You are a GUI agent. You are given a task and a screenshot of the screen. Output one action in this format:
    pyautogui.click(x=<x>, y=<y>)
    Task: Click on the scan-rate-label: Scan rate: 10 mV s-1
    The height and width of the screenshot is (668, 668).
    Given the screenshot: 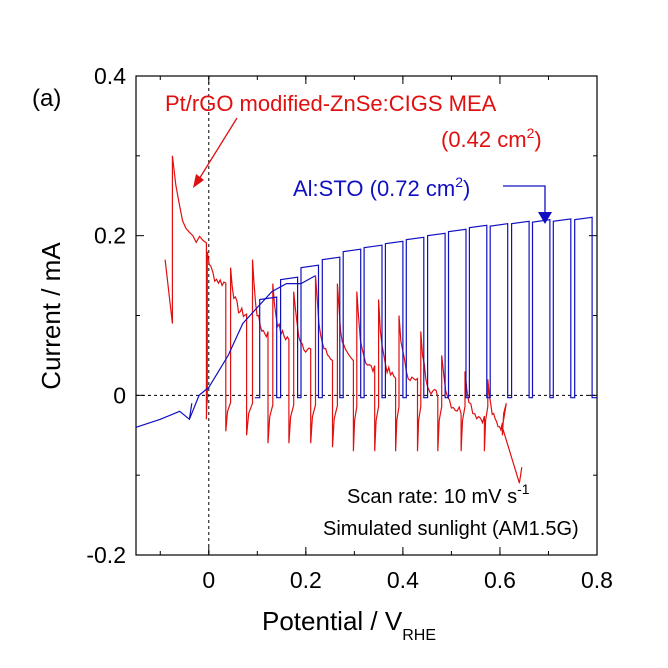 What is the action you would take?
    pyautogui.click(x=438, y=494)
    